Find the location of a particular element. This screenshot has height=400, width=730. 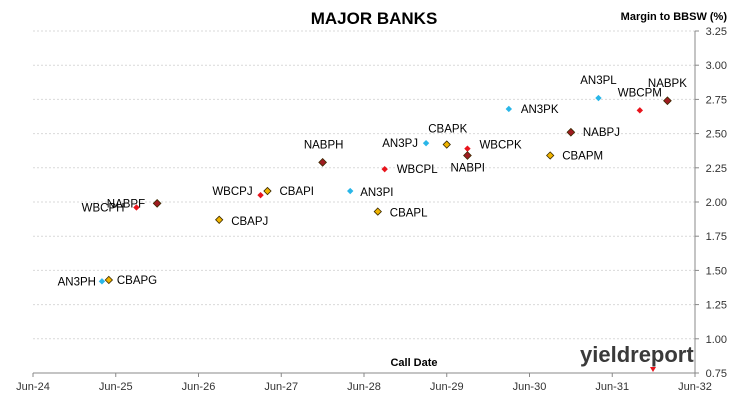

point-nabpk is located at coordinates (667, 101).